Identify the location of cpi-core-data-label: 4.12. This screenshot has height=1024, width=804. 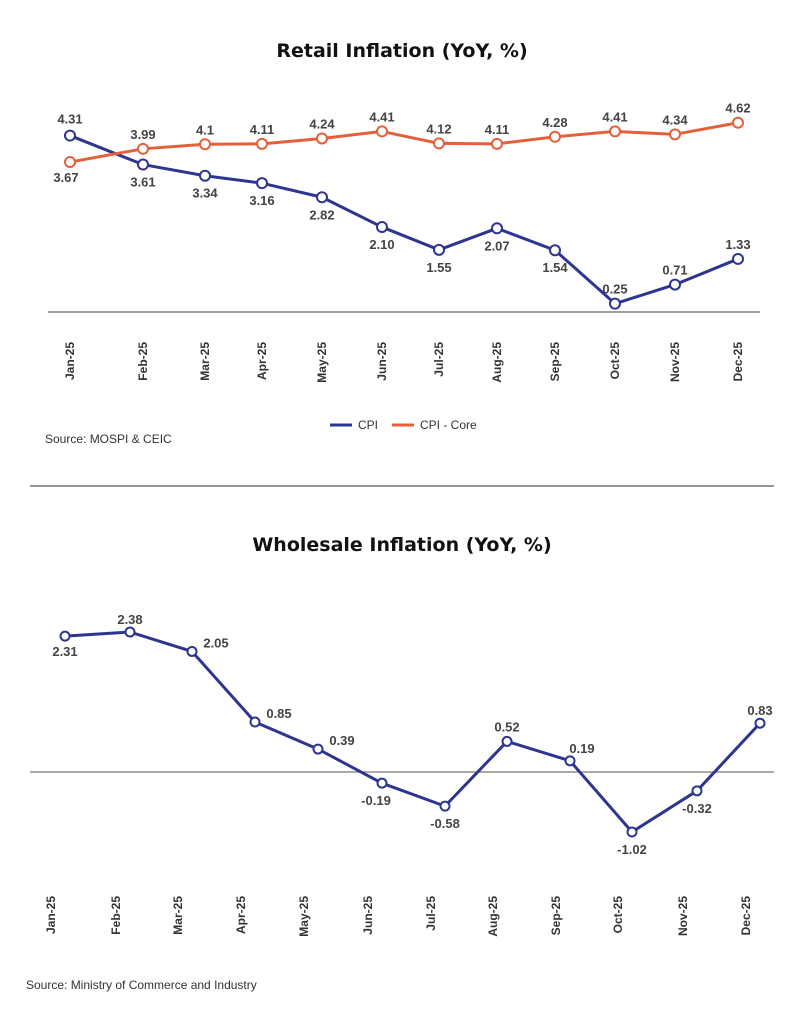
(438, 128).